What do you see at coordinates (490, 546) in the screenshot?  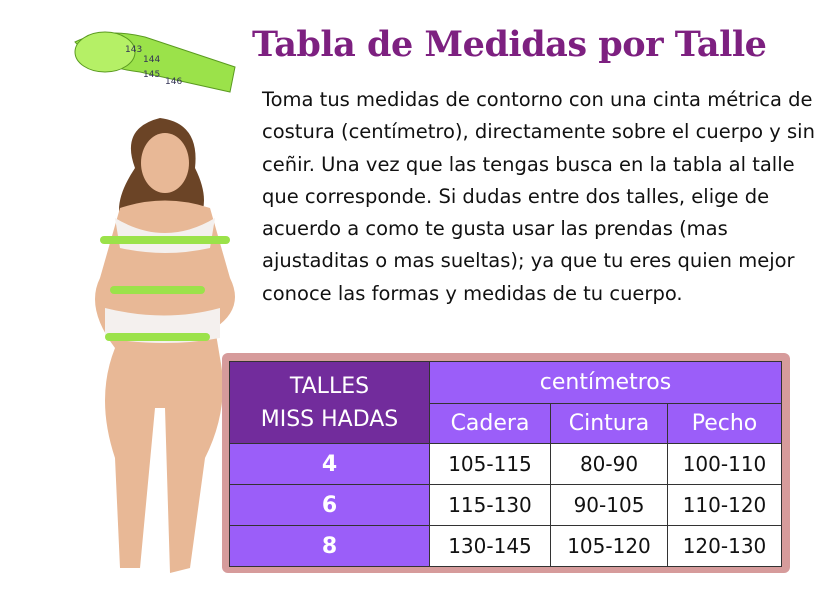 I see `cadera-cell: 130-145` at bounding box center [490, 546].